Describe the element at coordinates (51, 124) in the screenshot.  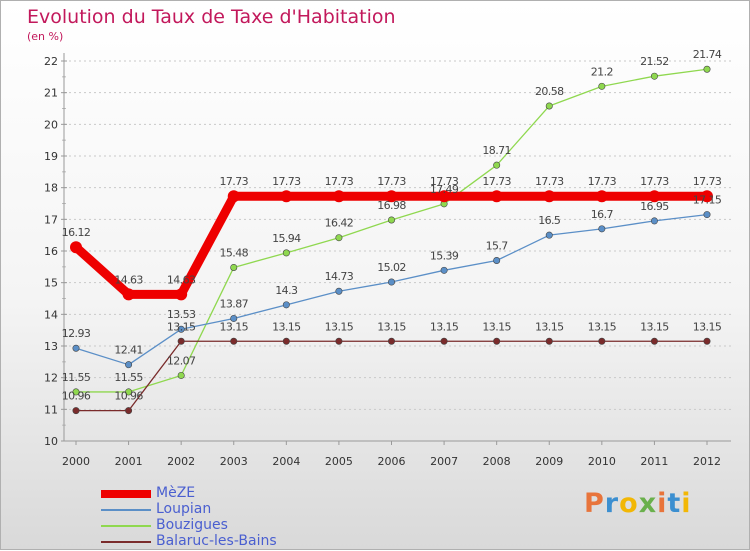
I see `y-tick-label: 20` at that location.